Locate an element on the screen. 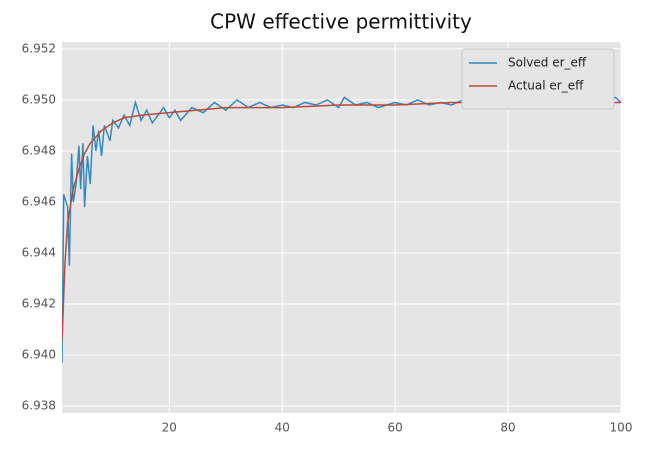 The image size is (648, 449). x-tick-label: 20 is located at coordinates (169, 428).